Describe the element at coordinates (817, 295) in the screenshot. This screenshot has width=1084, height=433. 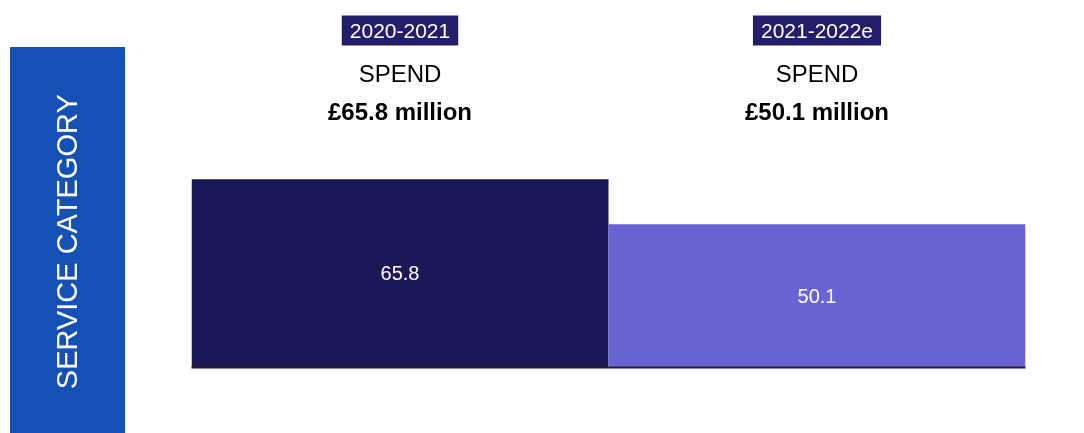
I see `data-label: 50.1` at that location.